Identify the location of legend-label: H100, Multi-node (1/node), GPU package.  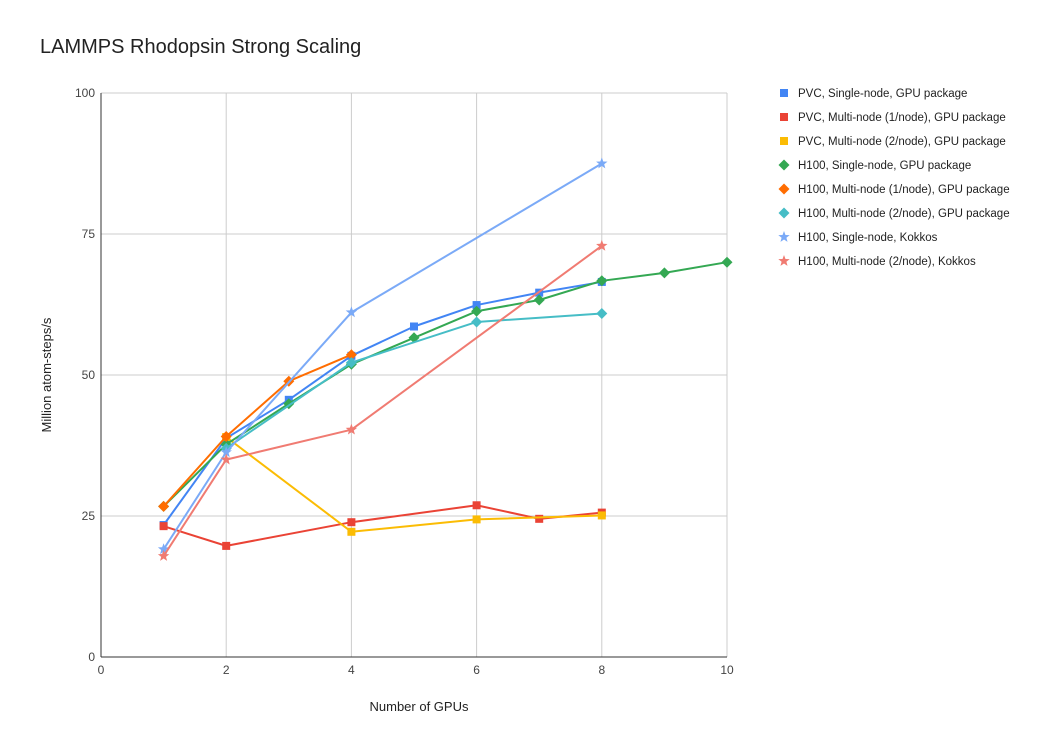
(904, 190).